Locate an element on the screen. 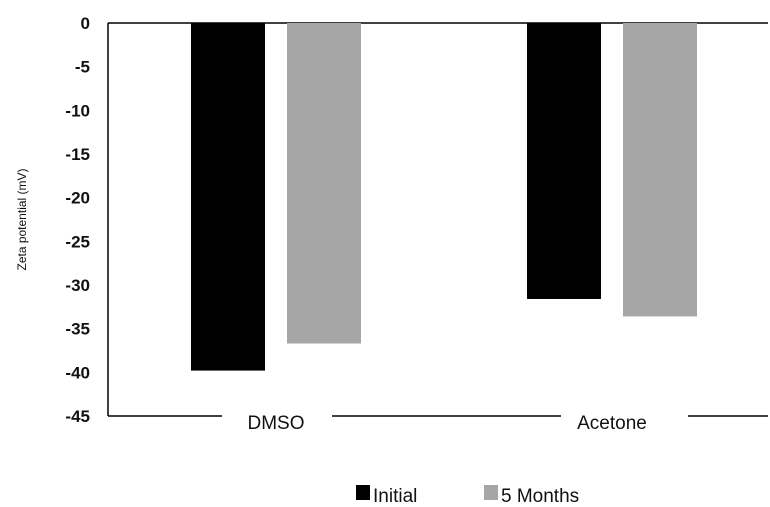 The image size is (770, 507). y-axis-title: Zeta potential (mV) is located at coordinates (22, 219).